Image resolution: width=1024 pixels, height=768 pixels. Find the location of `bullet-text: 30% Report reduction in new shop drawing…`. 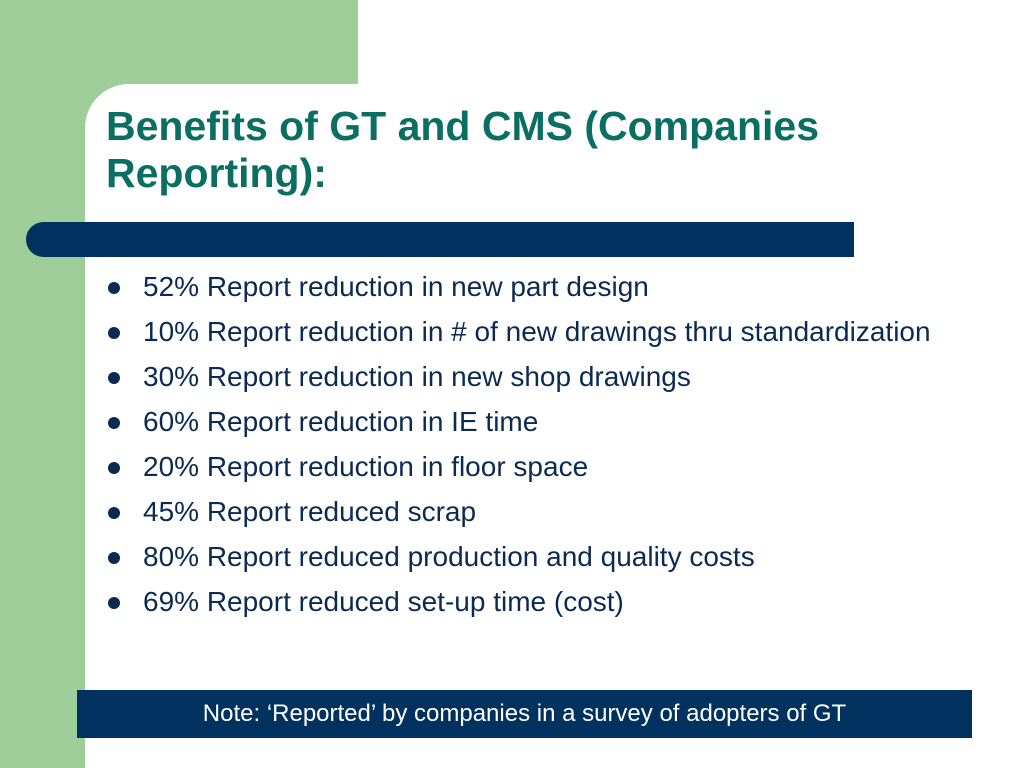

bullet-text: 30% Report reduction in new shop drawing… is located at coordinates (417, 376).